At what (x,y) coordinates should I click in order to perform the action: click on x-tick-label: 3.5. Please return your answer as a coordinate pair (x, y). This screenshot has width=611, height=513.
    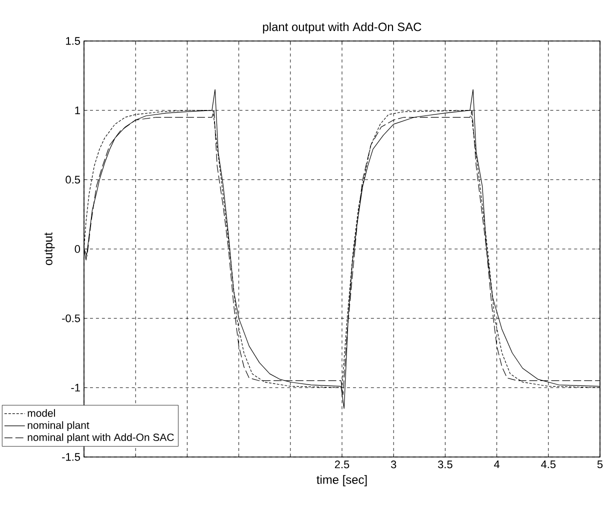
    Looking at the image, I should click on (445, 464).